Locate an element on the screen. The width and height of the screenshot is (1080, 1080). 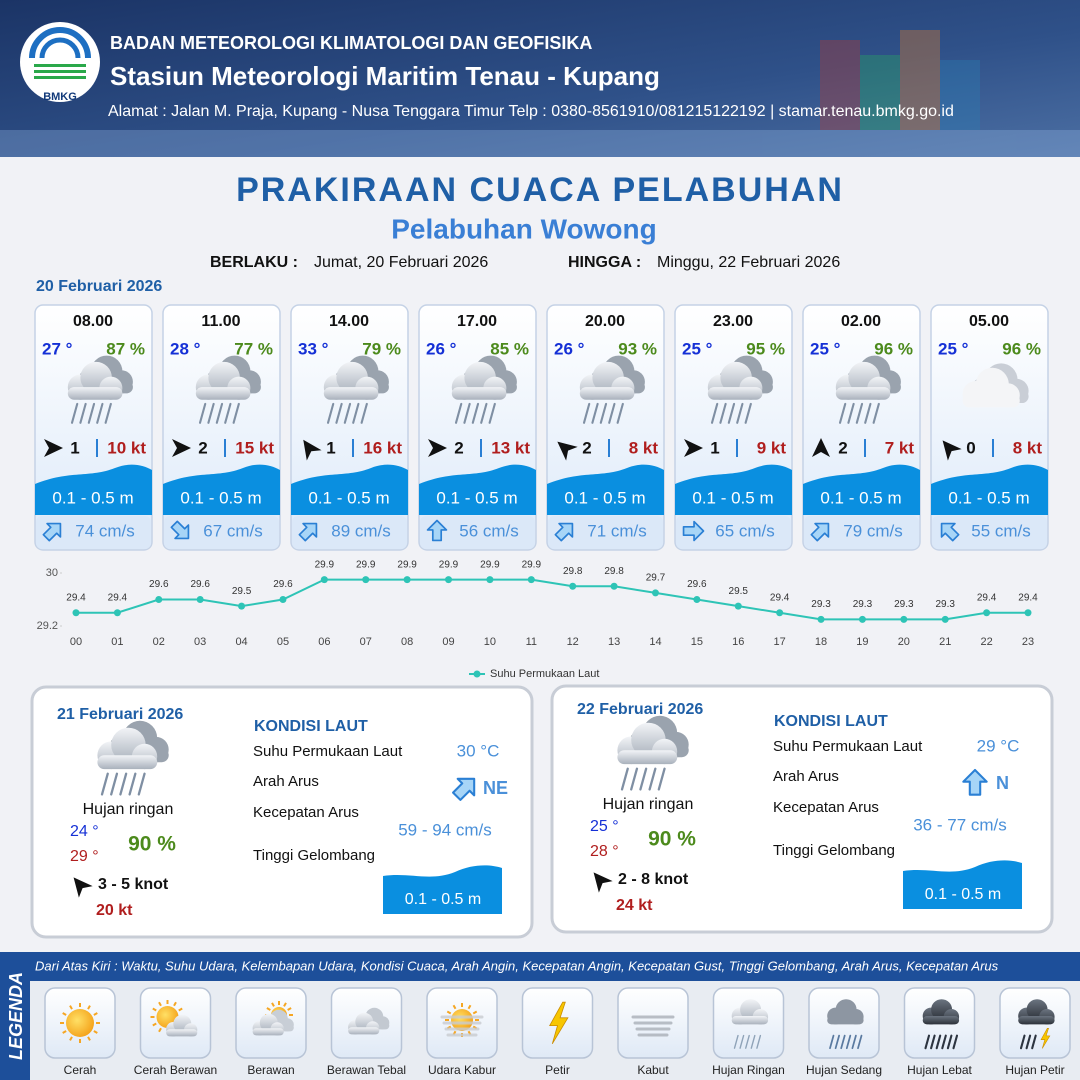
wind-arrow is located at coordinates (567, 451).